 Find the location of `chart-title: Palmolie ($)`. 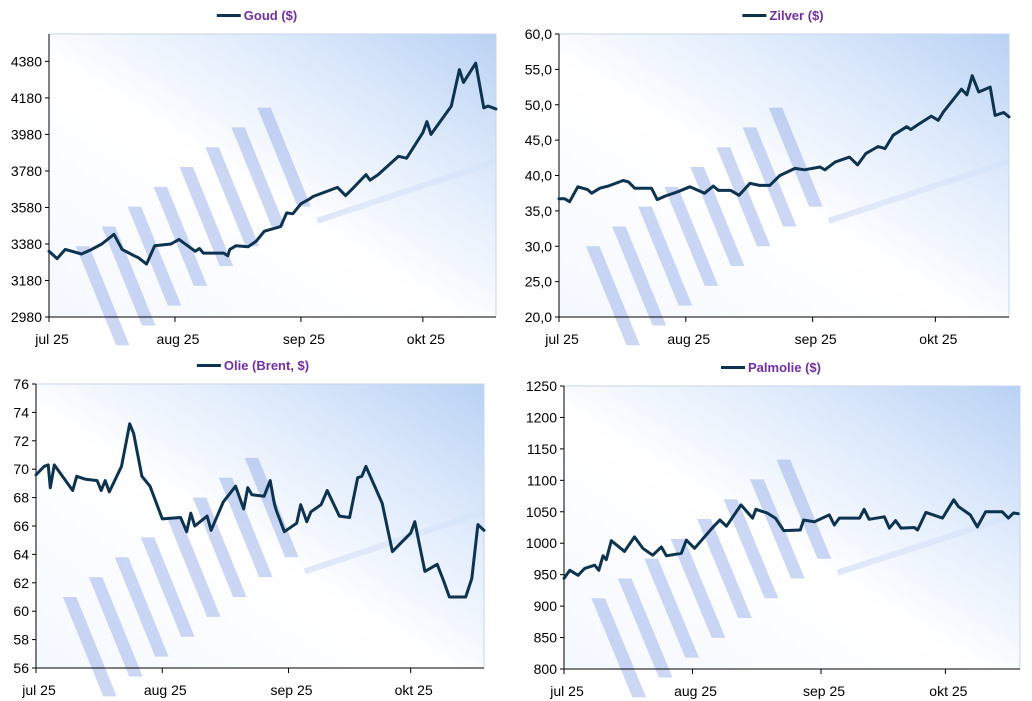

chart-title: Palmolie ($) is located at coordinates (784, 367).